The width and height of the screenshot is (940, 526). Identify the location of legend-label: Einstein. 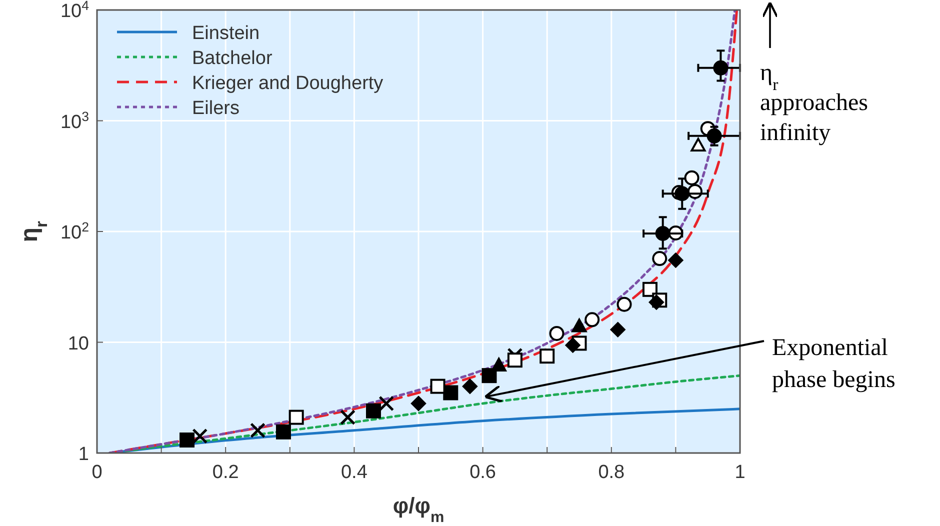
(226, 33).